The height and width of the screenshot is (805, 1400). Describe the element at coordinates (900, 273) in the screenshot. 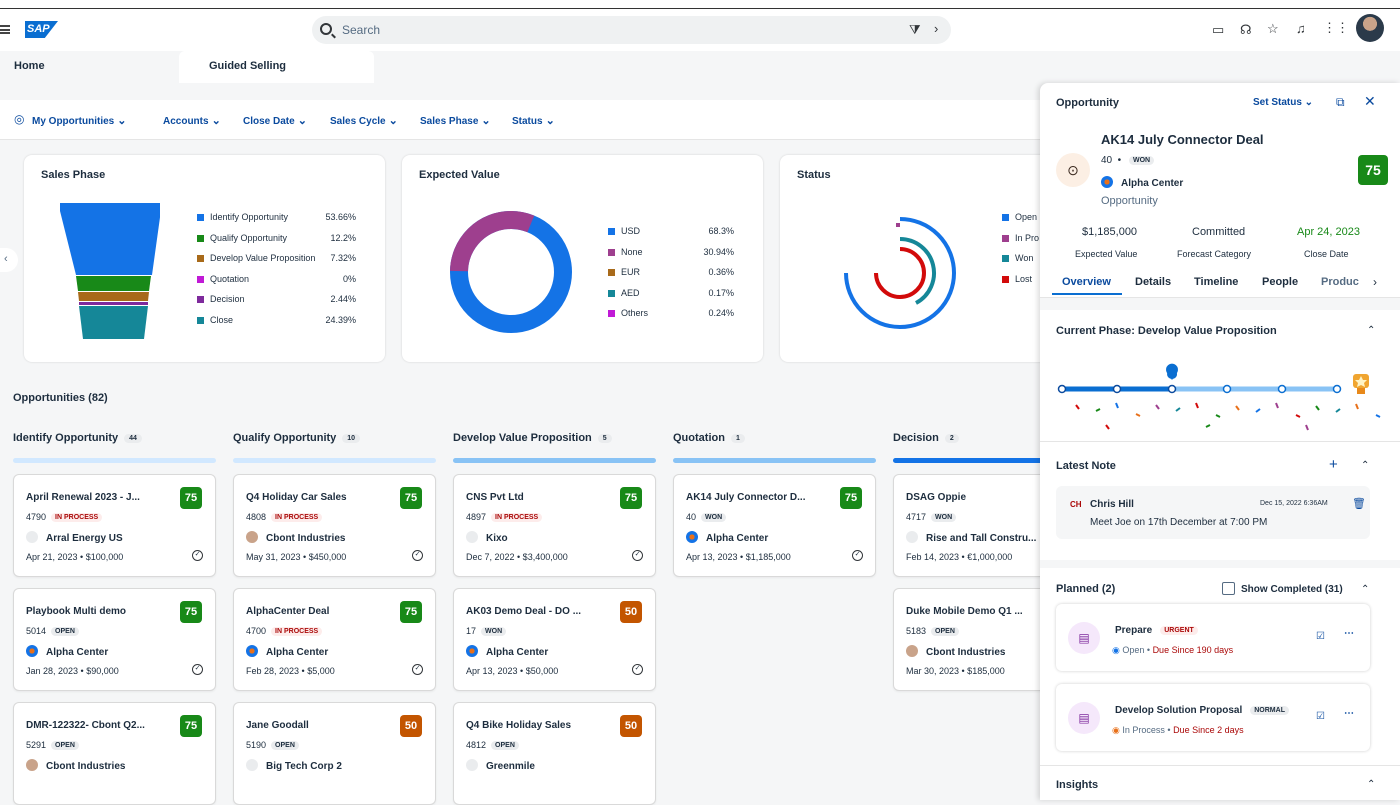

I see `radial-bar-chart` at that location.